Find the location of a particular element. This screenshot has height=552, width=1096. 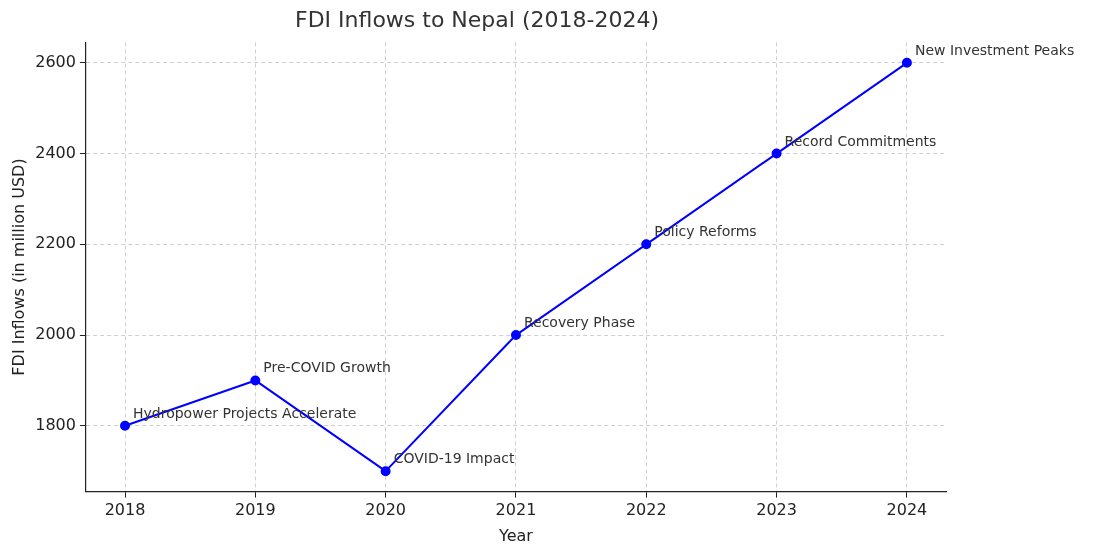

x-tick-label: 2022 is located at coordinates (646, 510).